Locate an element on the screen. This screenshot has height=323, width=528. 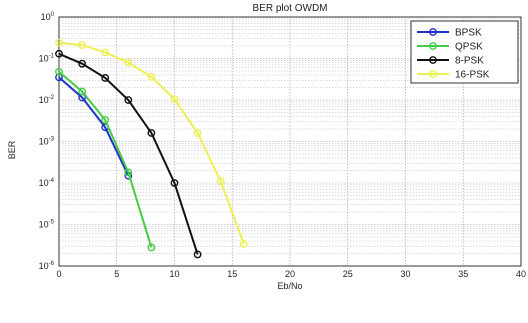
y-tick-label: 100 is located at coordinates (48, 17).